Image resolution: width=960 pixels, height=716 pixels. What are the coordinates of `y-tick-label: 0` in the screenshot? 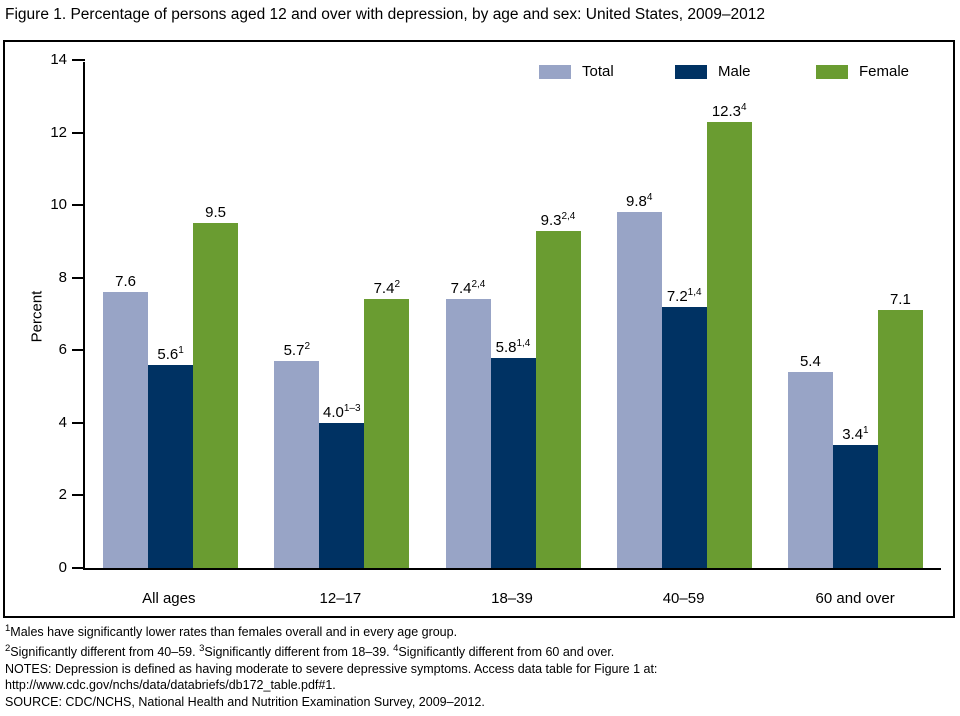 It's located at (62, 567).